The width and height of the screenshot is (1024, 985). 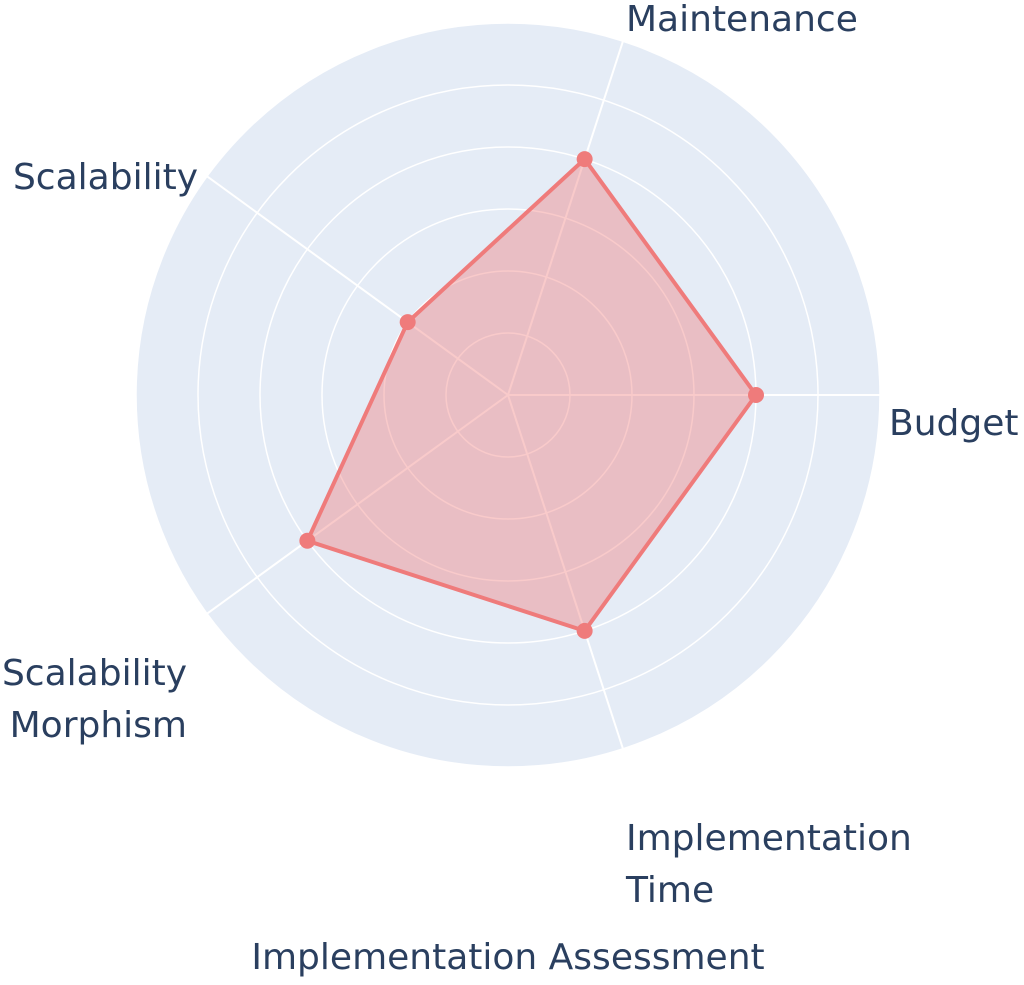 I want to click on axis-label-3-line-1: Scalability, so click(x=105, y=177).